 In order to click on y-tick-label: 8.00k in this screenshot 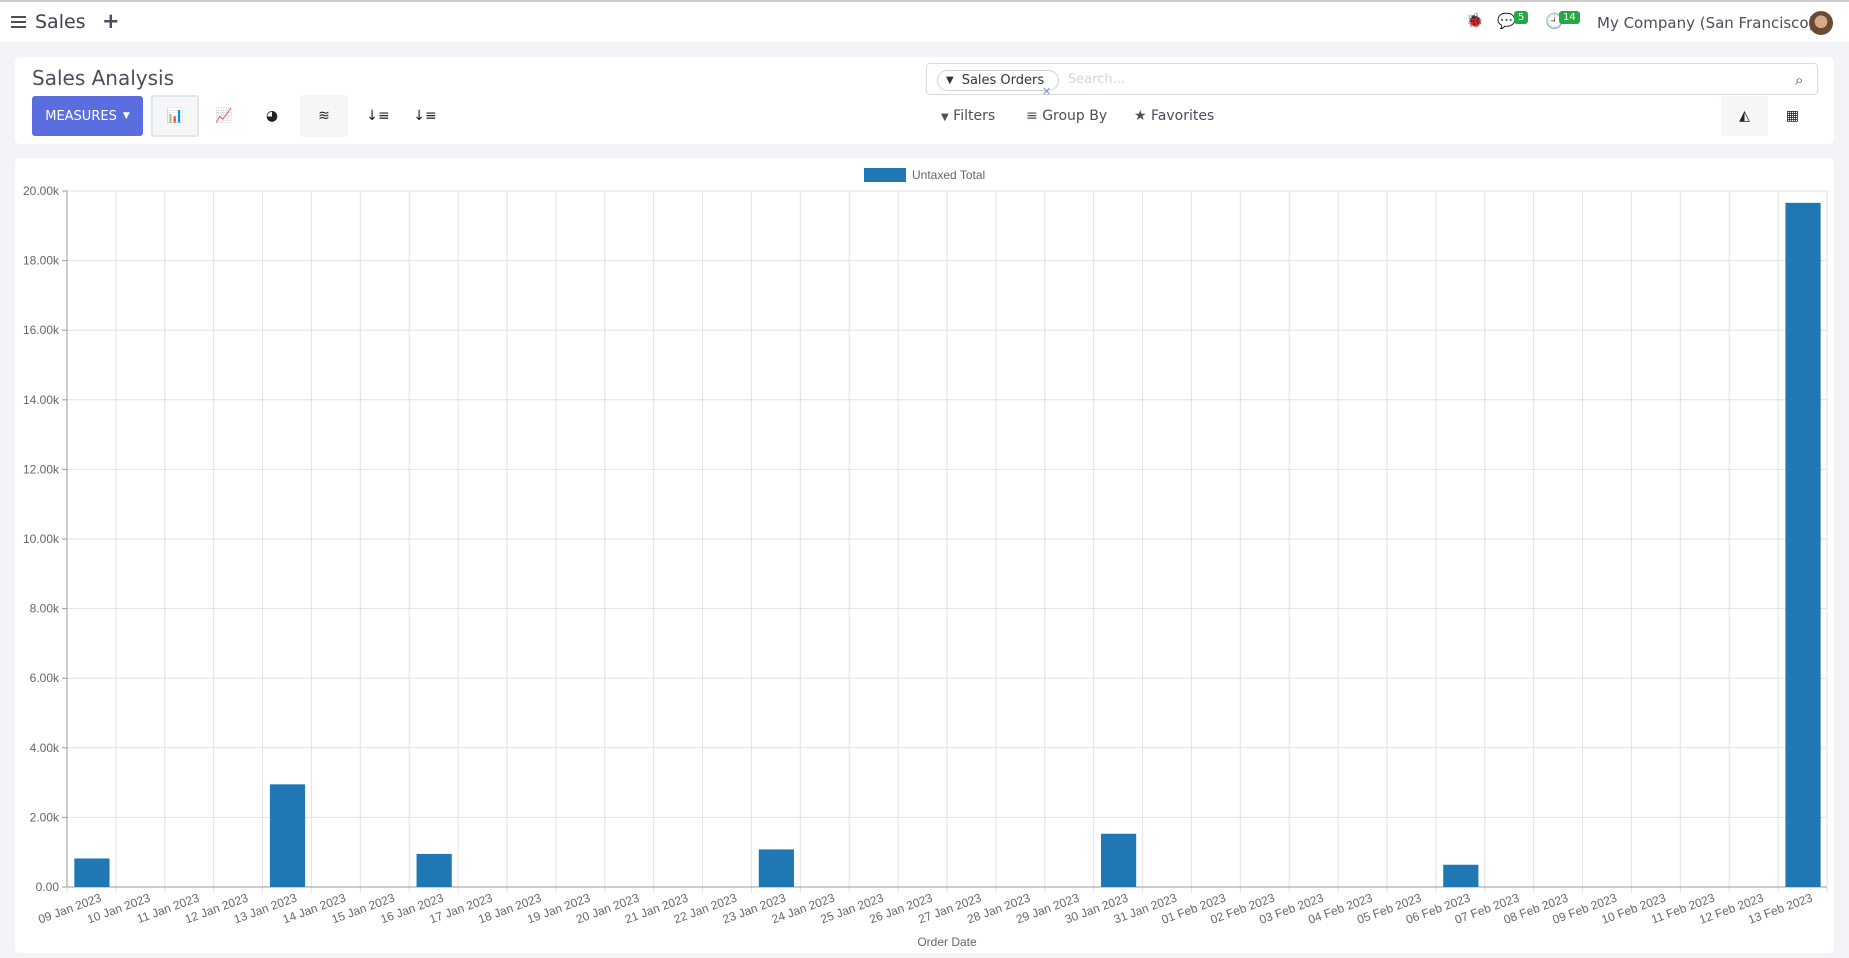, I will do `click(45, 609)`.